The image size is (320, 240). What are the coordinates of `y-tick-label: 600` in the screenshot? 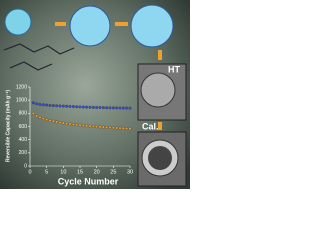 It's located at (23, 127).